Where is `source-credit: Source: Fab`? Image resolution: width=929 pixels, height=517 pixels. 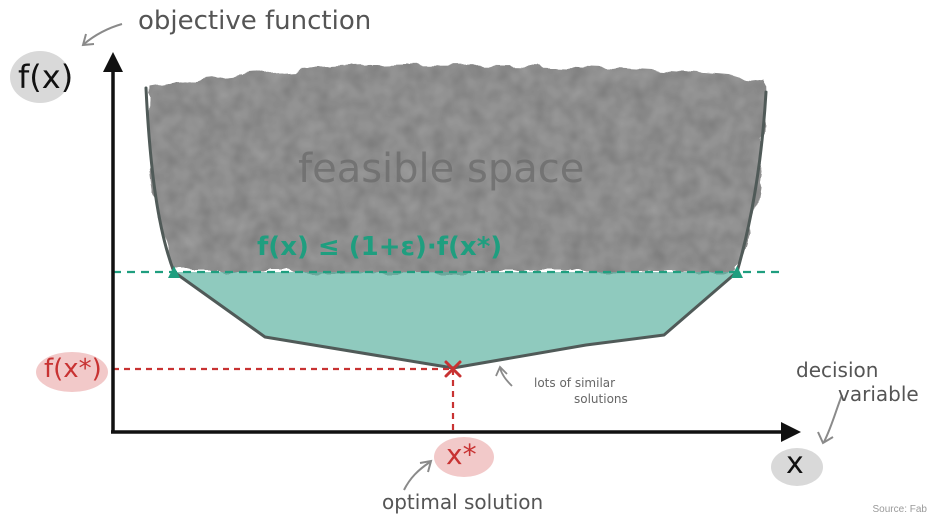
source-credit: Source: Fab is located at coordinates (899, 509).